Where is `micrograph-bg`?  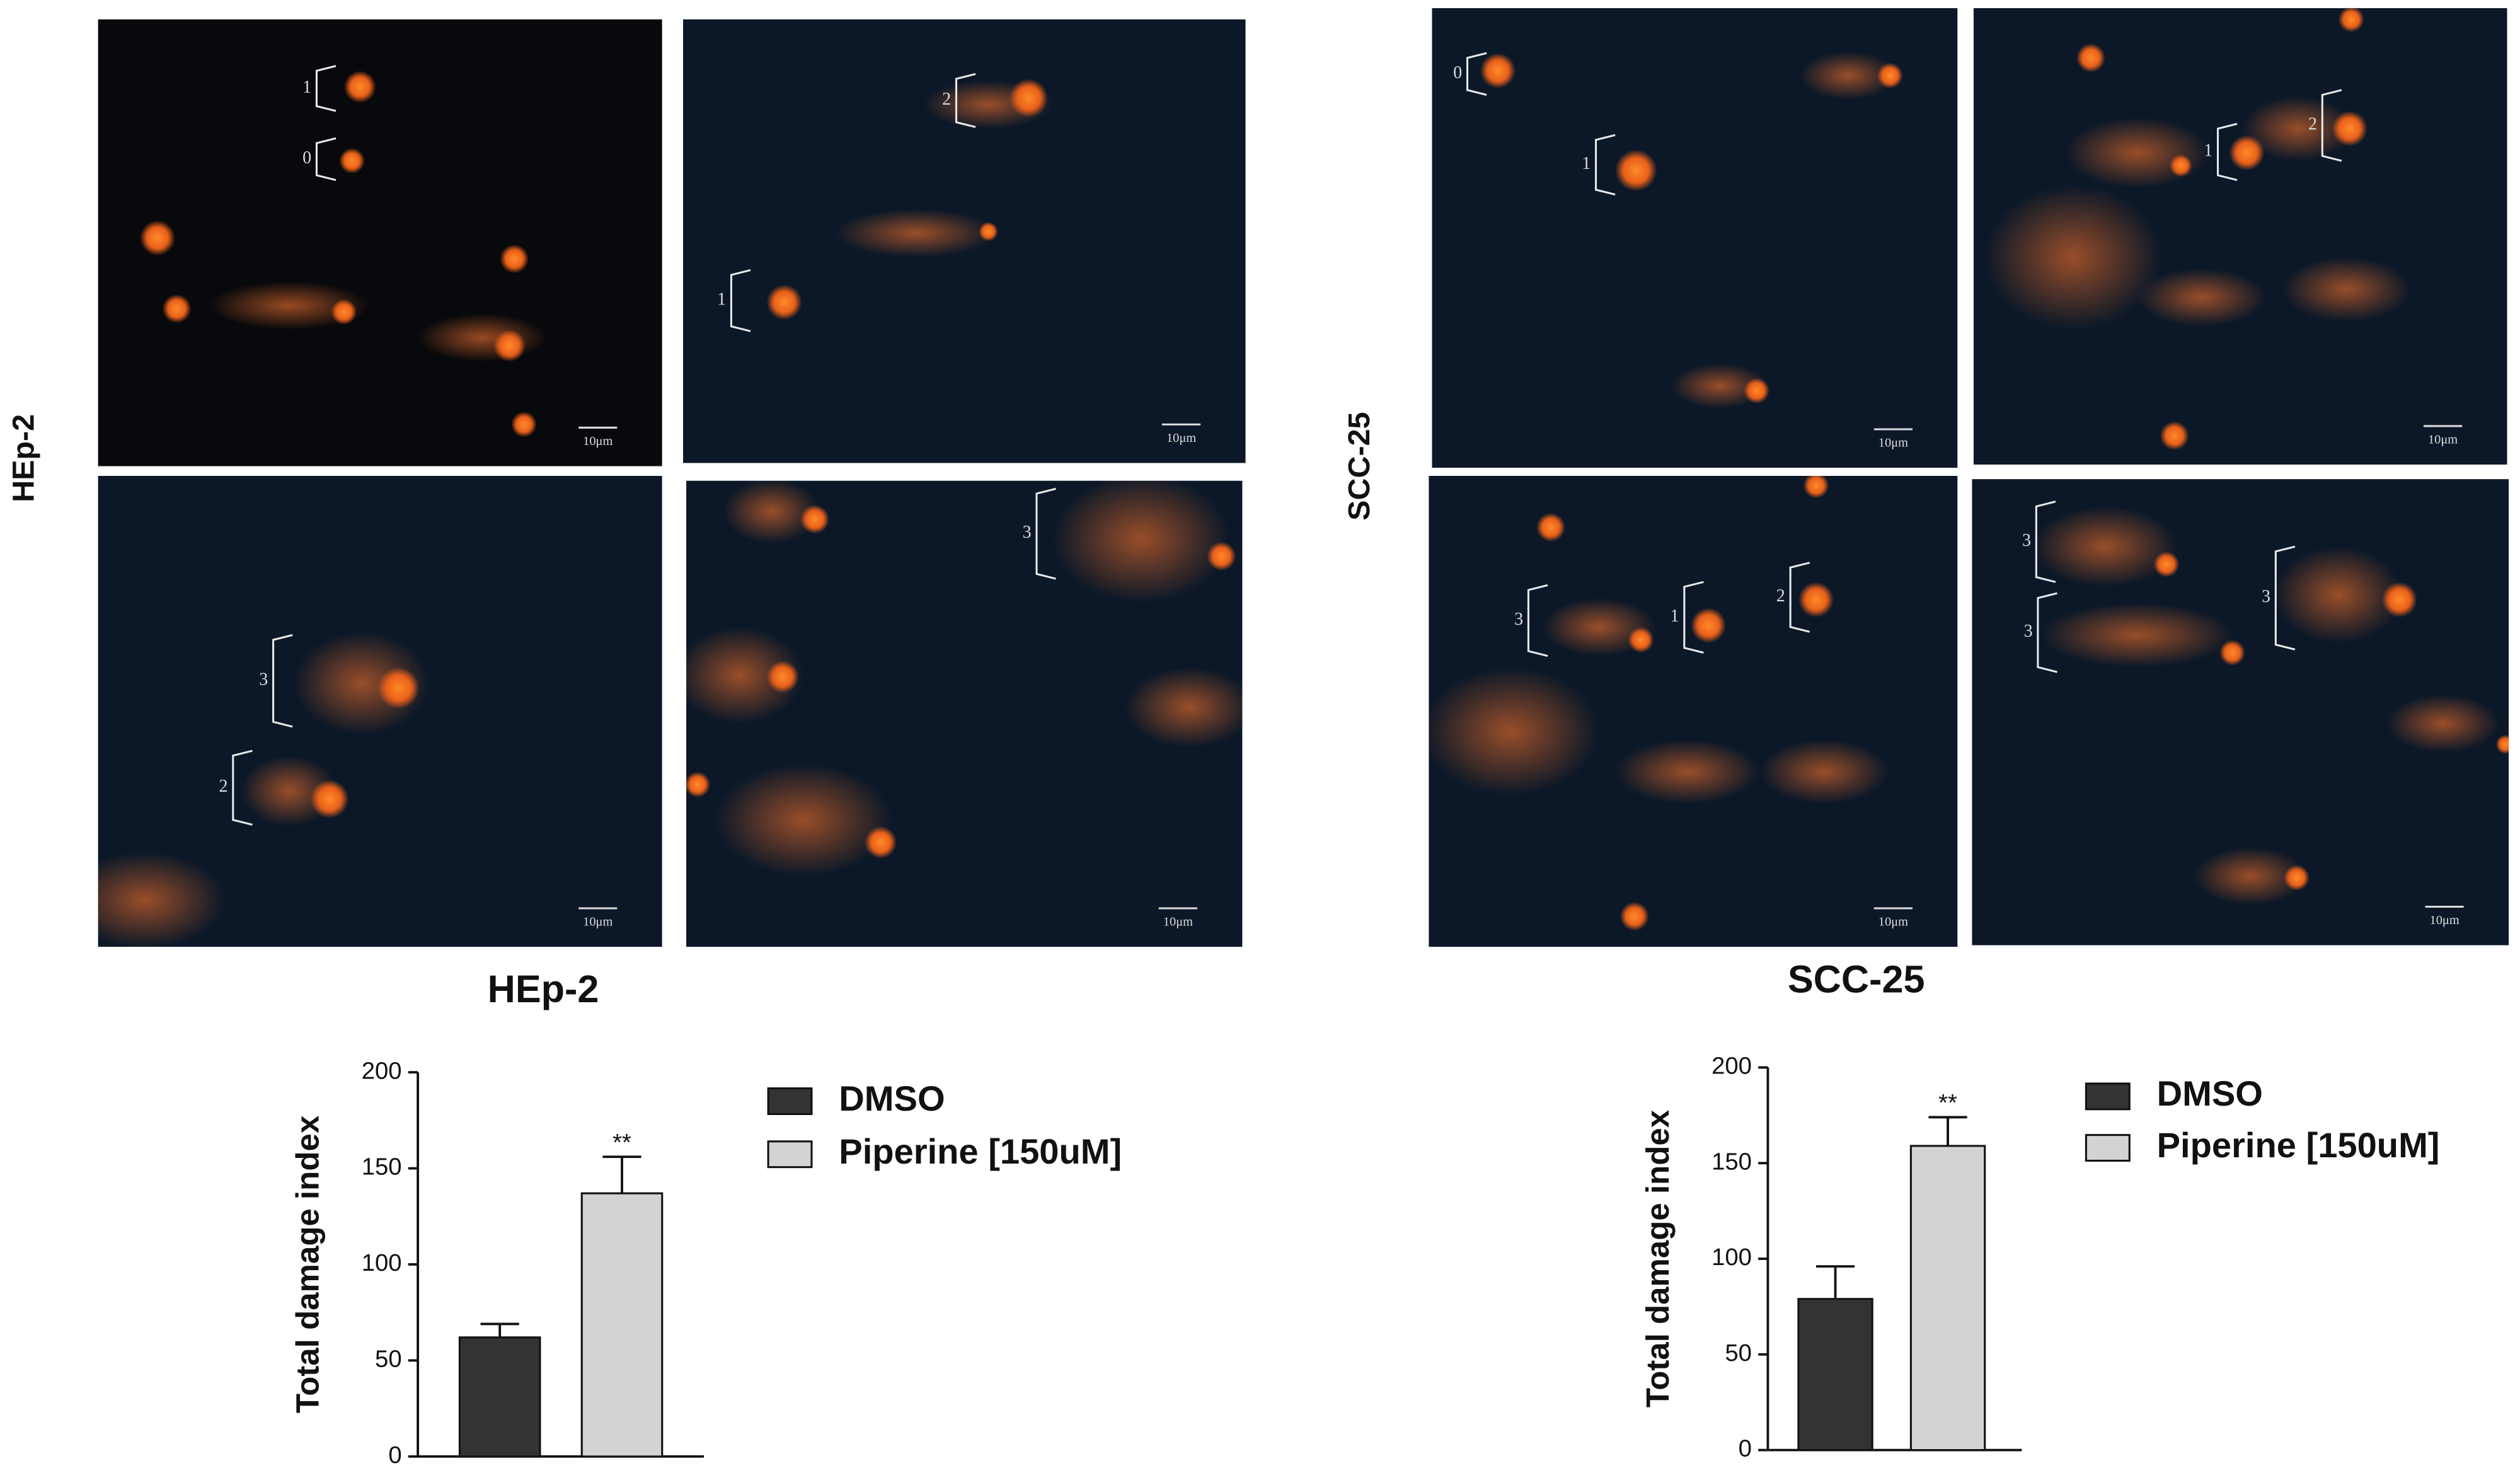 micrograph-bg is located at coordinates (380, 243).